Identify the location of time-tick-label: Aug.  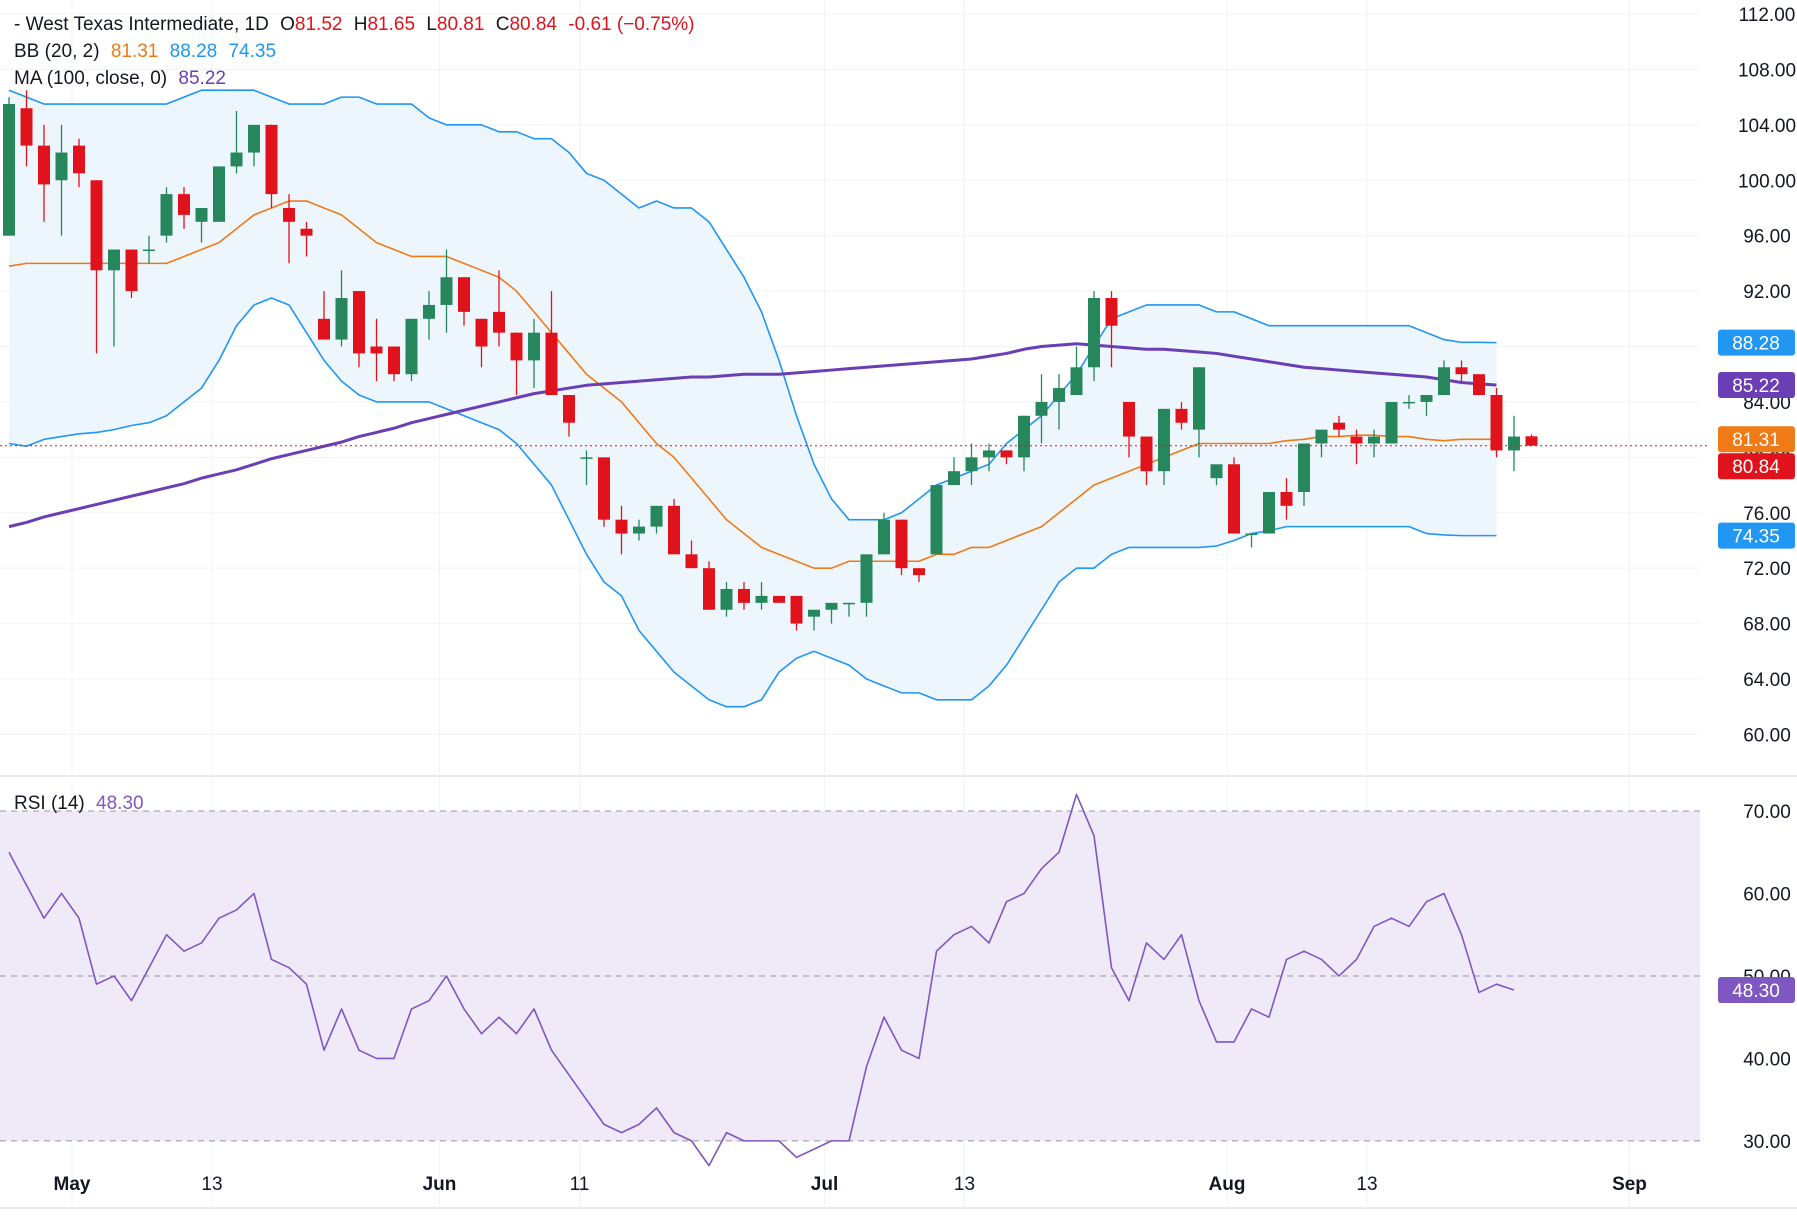
(1227, 1184).